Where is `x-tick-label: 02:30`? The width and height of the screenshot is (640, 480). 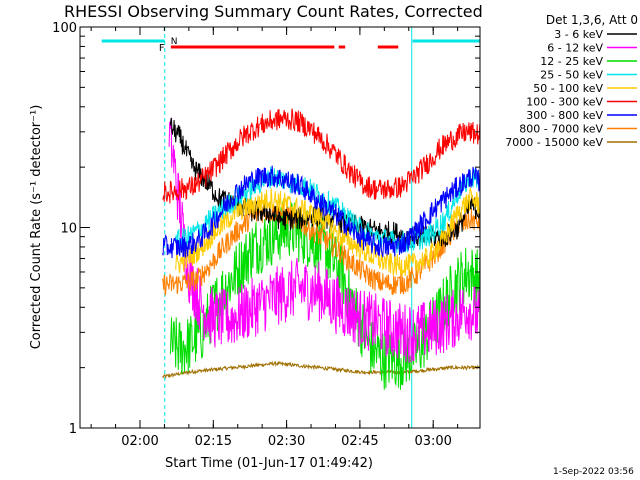 x-tick-label: 02:30 is located at coordinates (286, 441).